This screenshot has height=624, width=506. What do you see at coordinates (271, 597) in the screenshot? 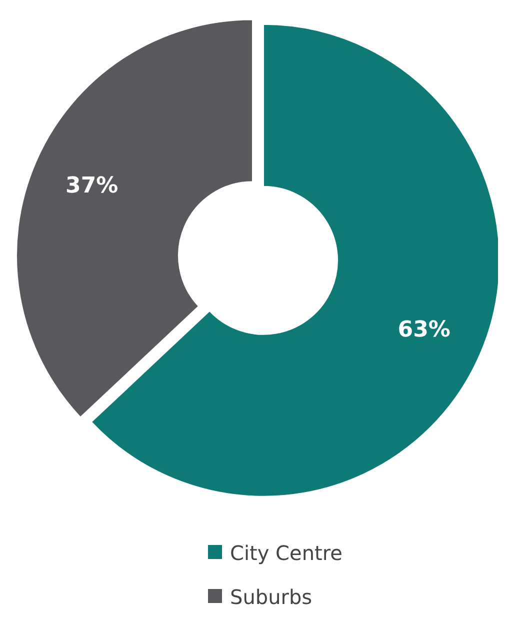
I see `legend-label: Suburbs` at bounding box center [271, 597].